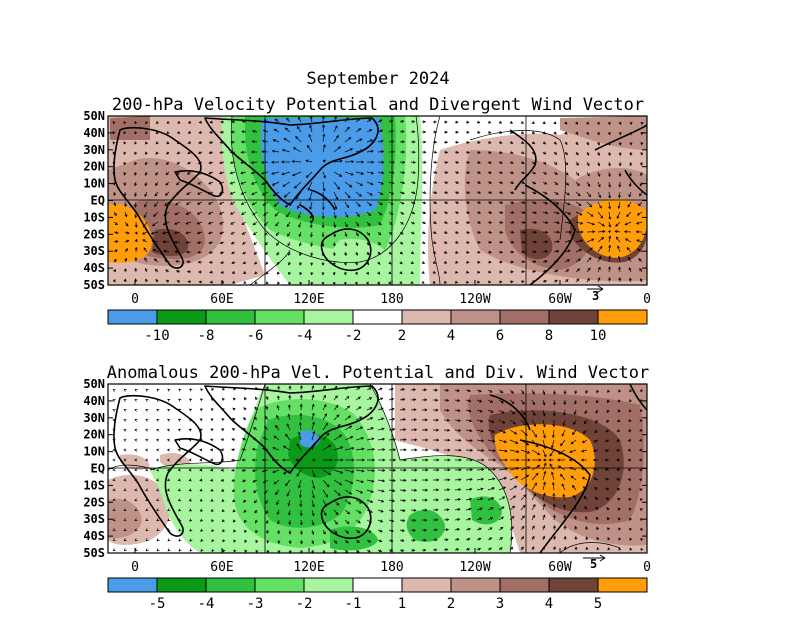 The width and height of the screenshot is (800, 618). Describe the element at coordinates (573, 585) in the screenshot. I see `colorbar-swatch` at that location.